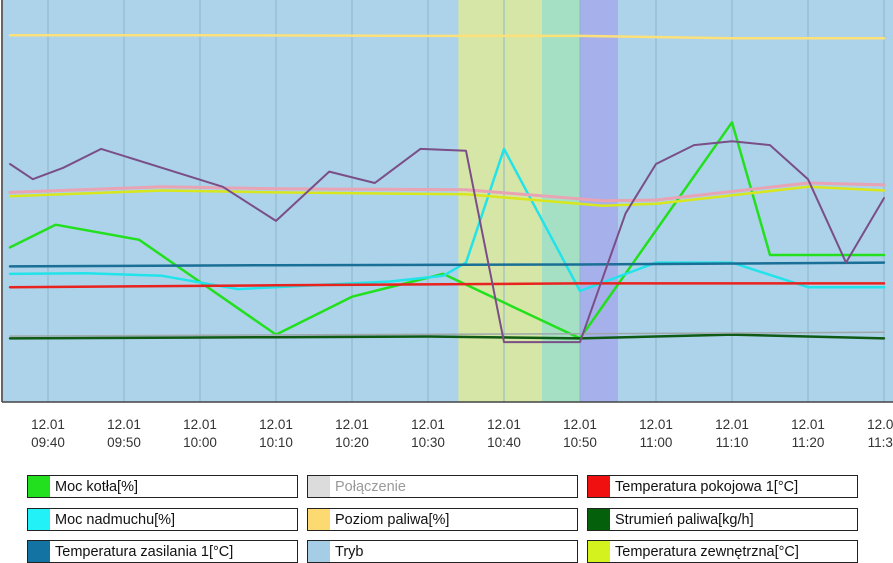  What do you see at coordinates (808, 442) in the screenshot?
I see `x-tick-time: 11:20` at bounding box center [808, 442].